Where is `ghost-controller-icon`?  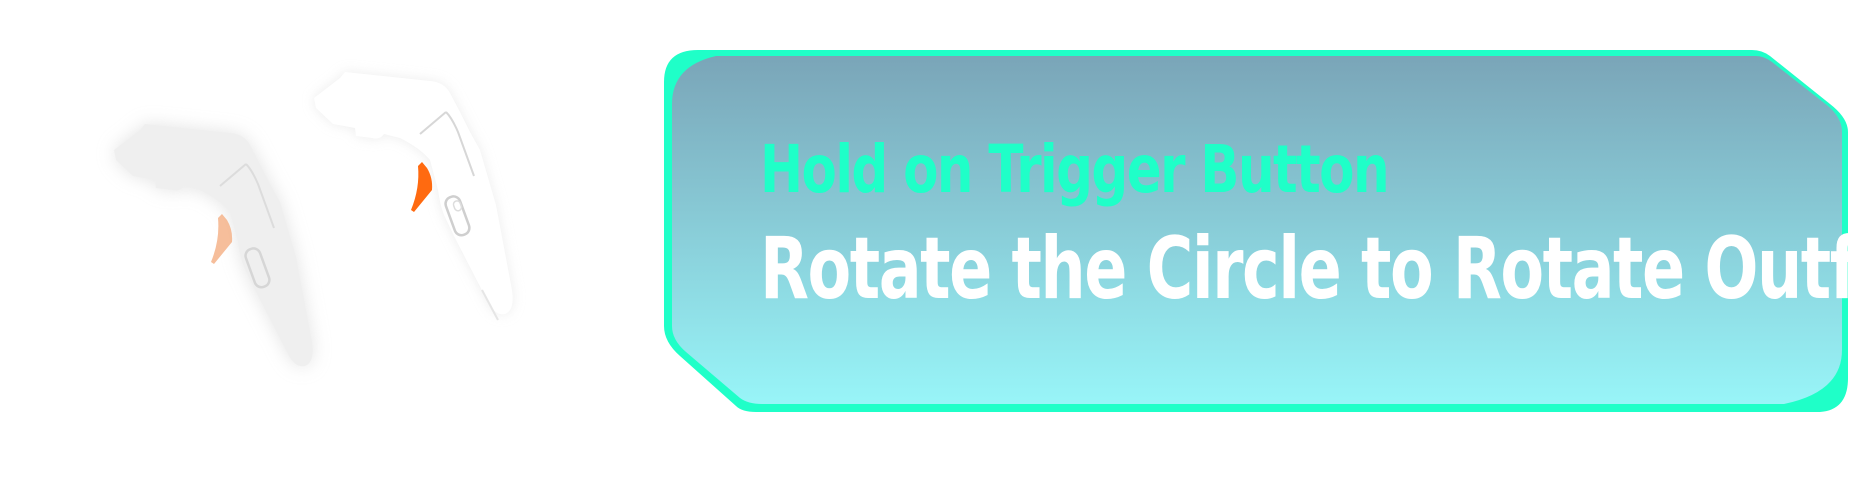
ghost-controller-icon is located at coordinates (213, 245).